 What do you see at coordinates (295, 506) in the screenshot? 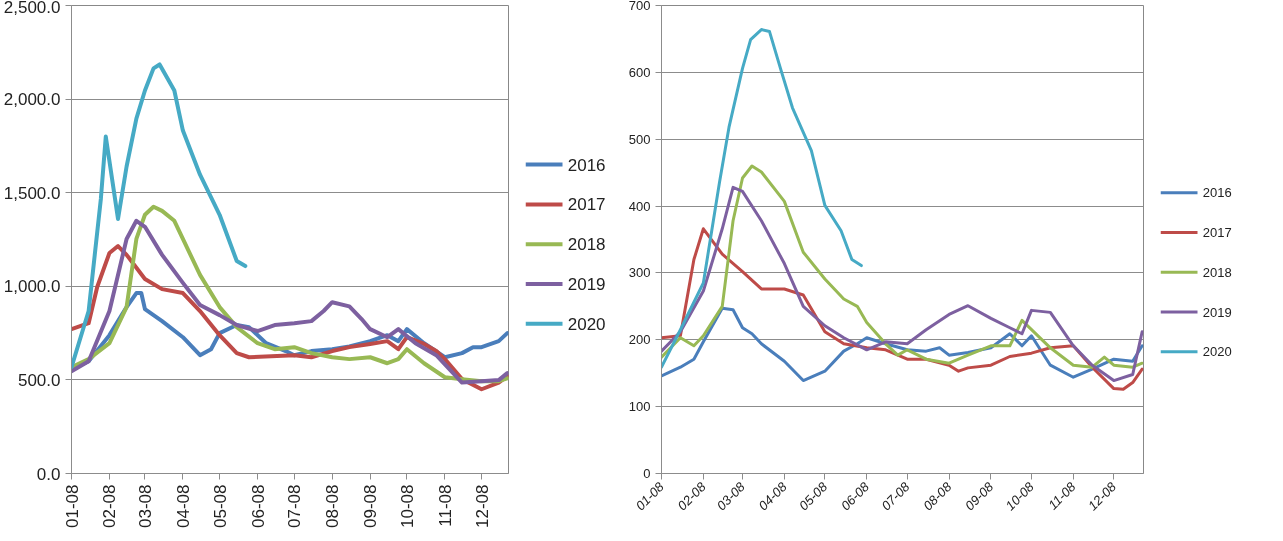
I see `x-tick-label: 07-08` at bounding box center [295, 506].